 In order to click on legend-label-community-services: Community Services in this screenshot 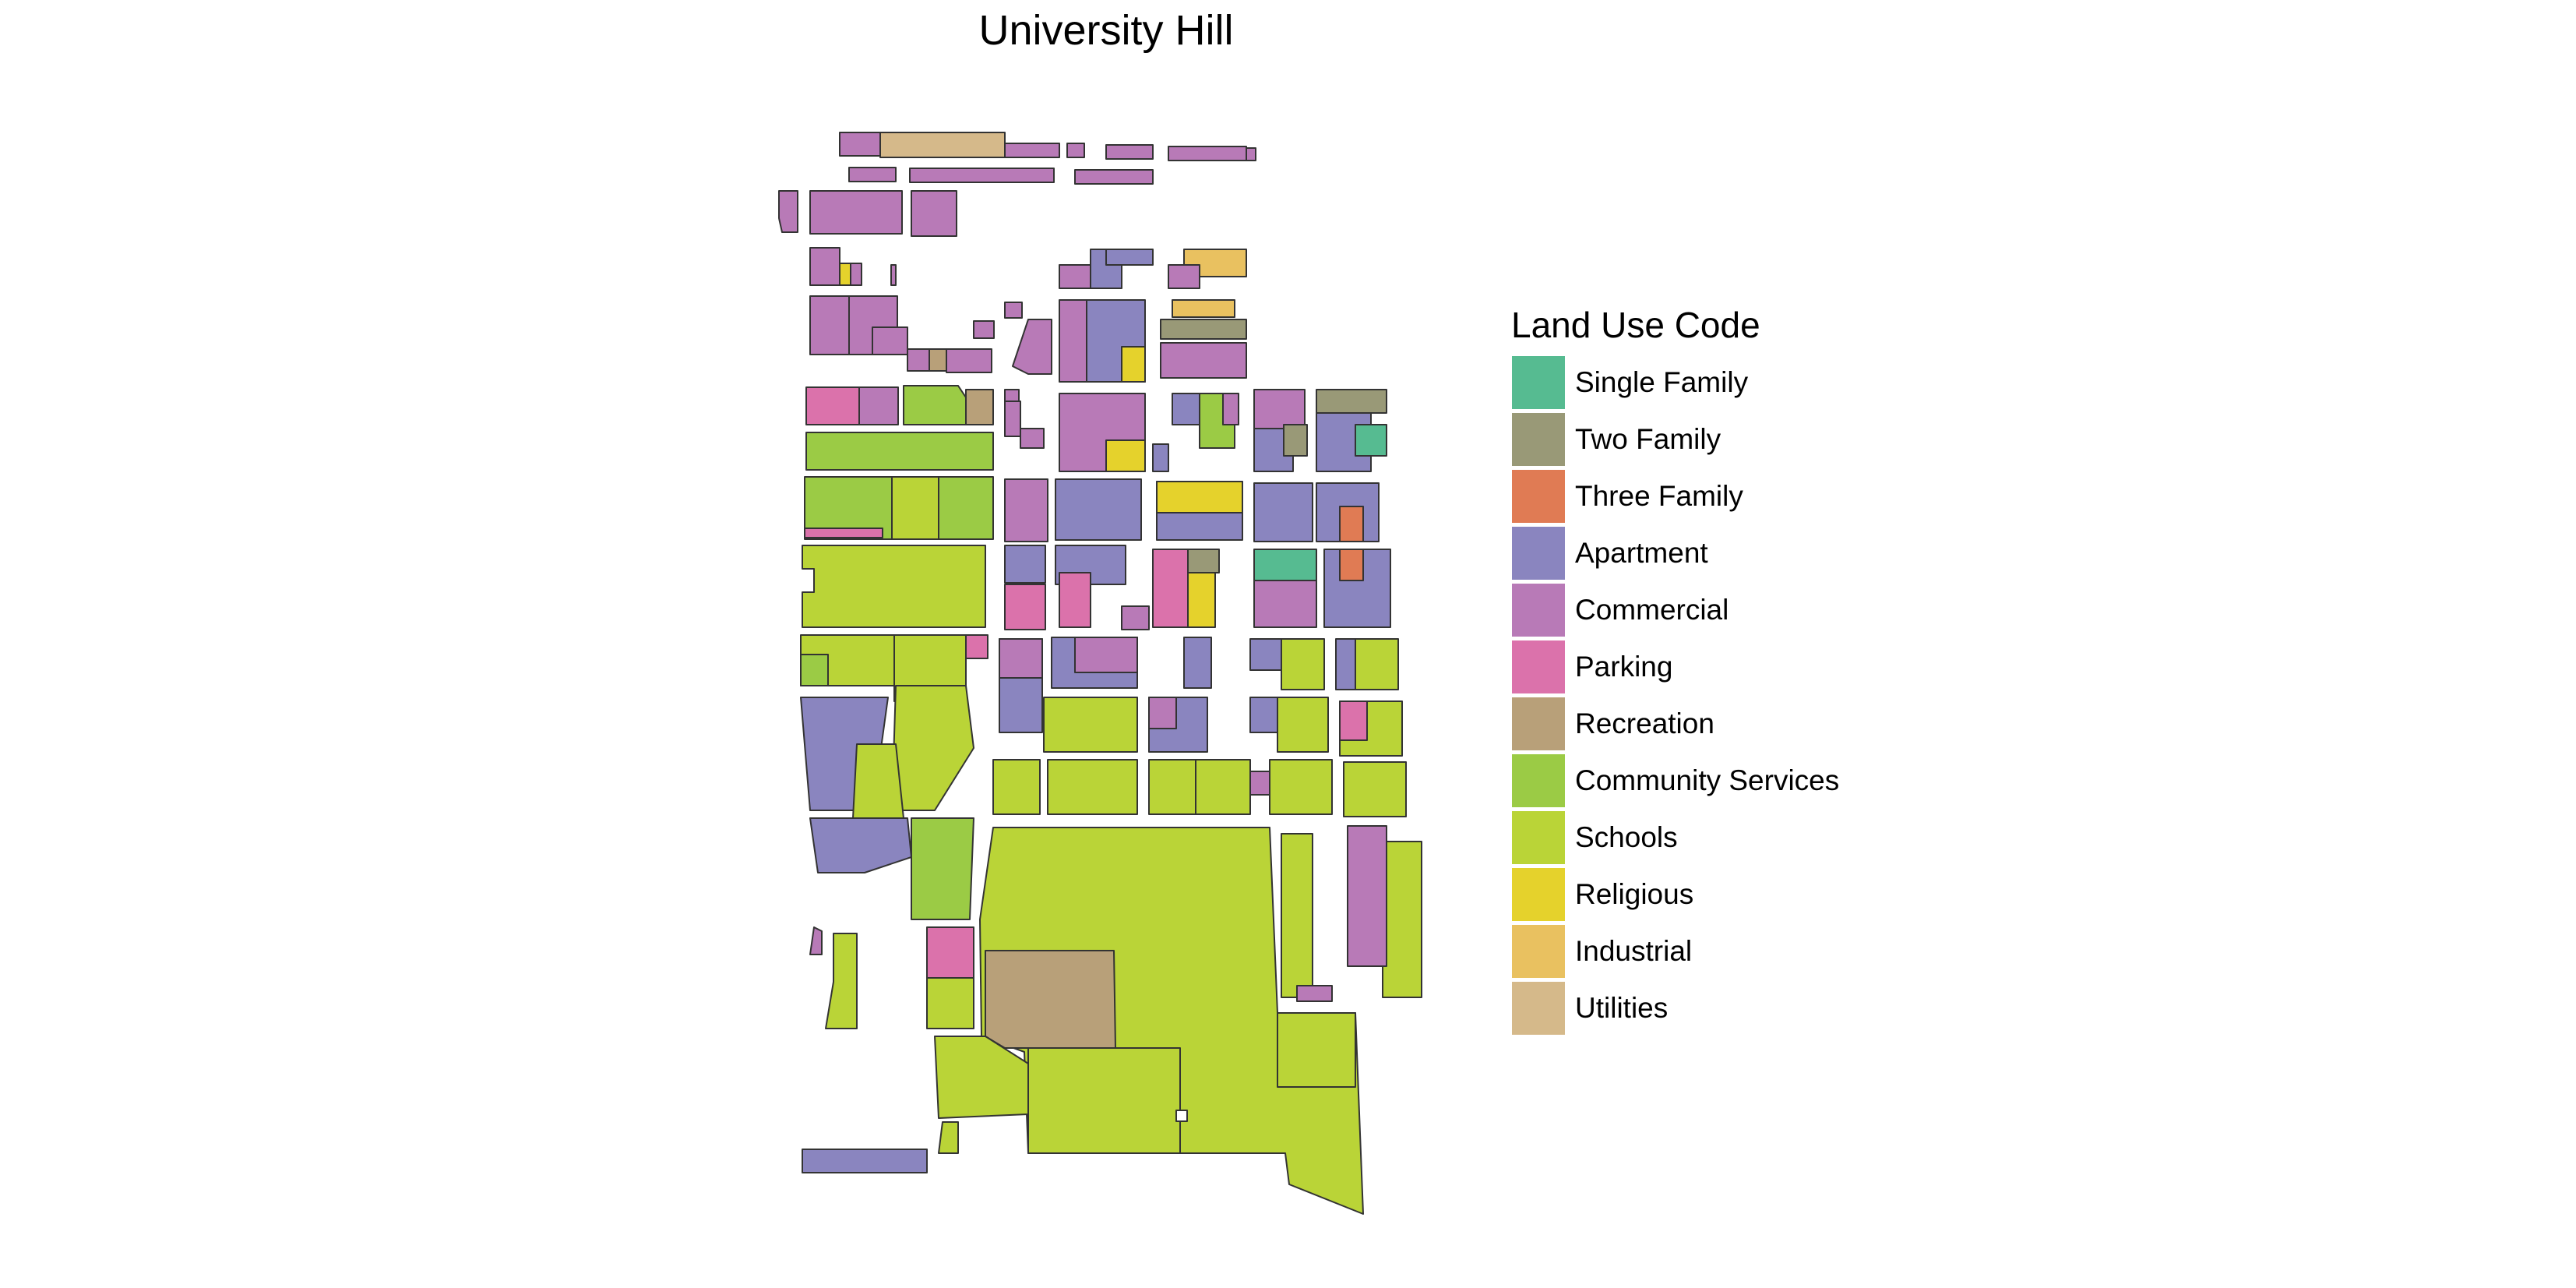, I will do `click(1707, 780)`.